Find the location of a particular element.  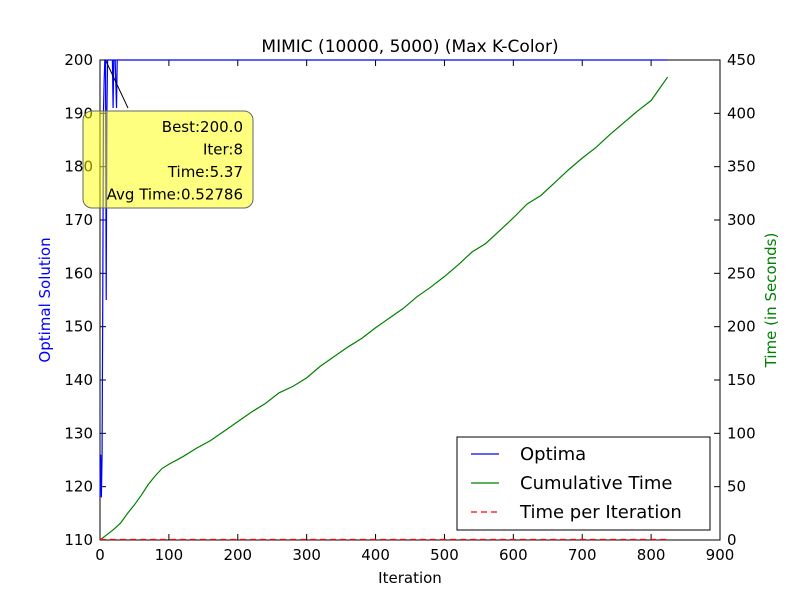

annotation-arrow is located at coordinates (117, 84).